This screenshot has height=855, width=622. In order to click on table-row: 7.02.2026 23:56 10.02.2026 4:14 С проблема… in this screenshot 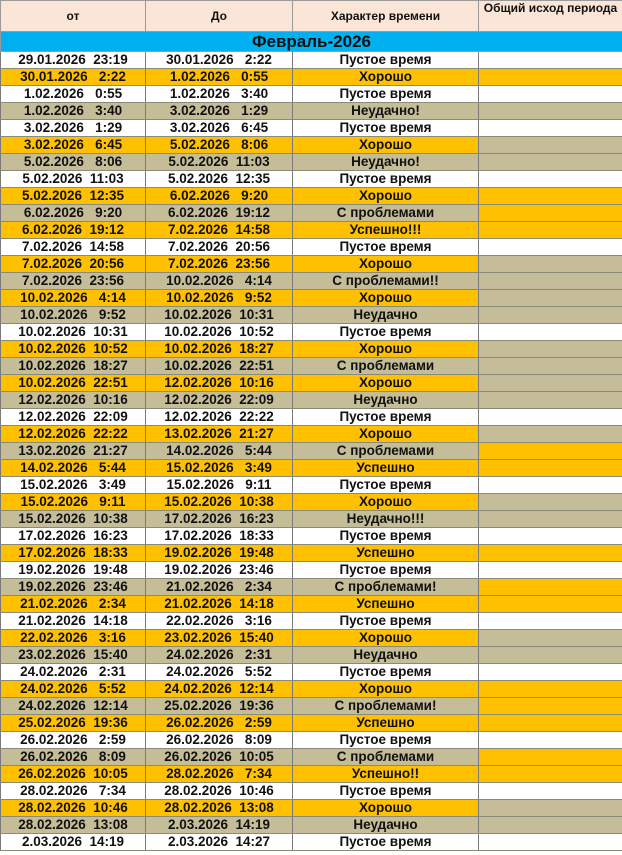, I will do `click(311, 281)`.